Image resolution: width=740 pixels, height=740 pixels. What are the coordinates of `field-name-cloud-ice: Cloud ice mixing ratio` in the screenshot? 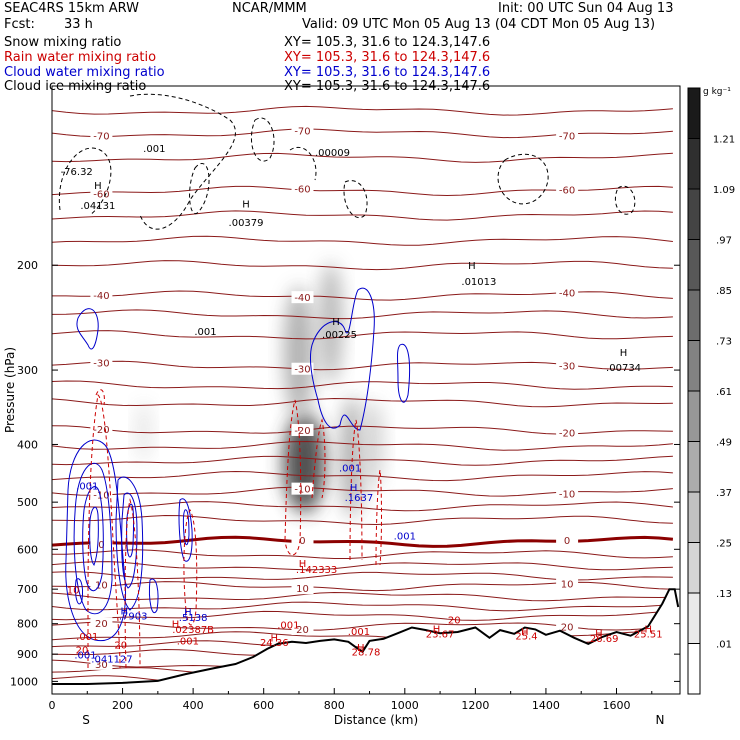 It's located at (75, 86).